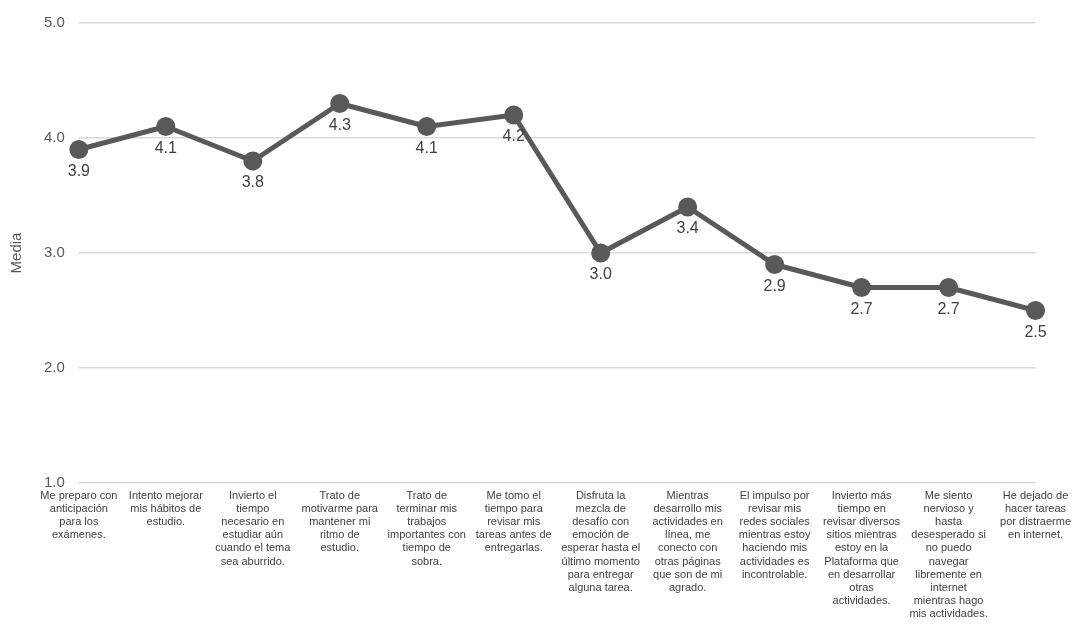 This screenshot has height=631, width=1077. Describe the element at coordinates (601, 541) in the screenshot. I see `x-tick-label: Disfruta la mezcla de desafío con emoción de esperar hasta el último momento para entregar alguna tarea.` at that location.